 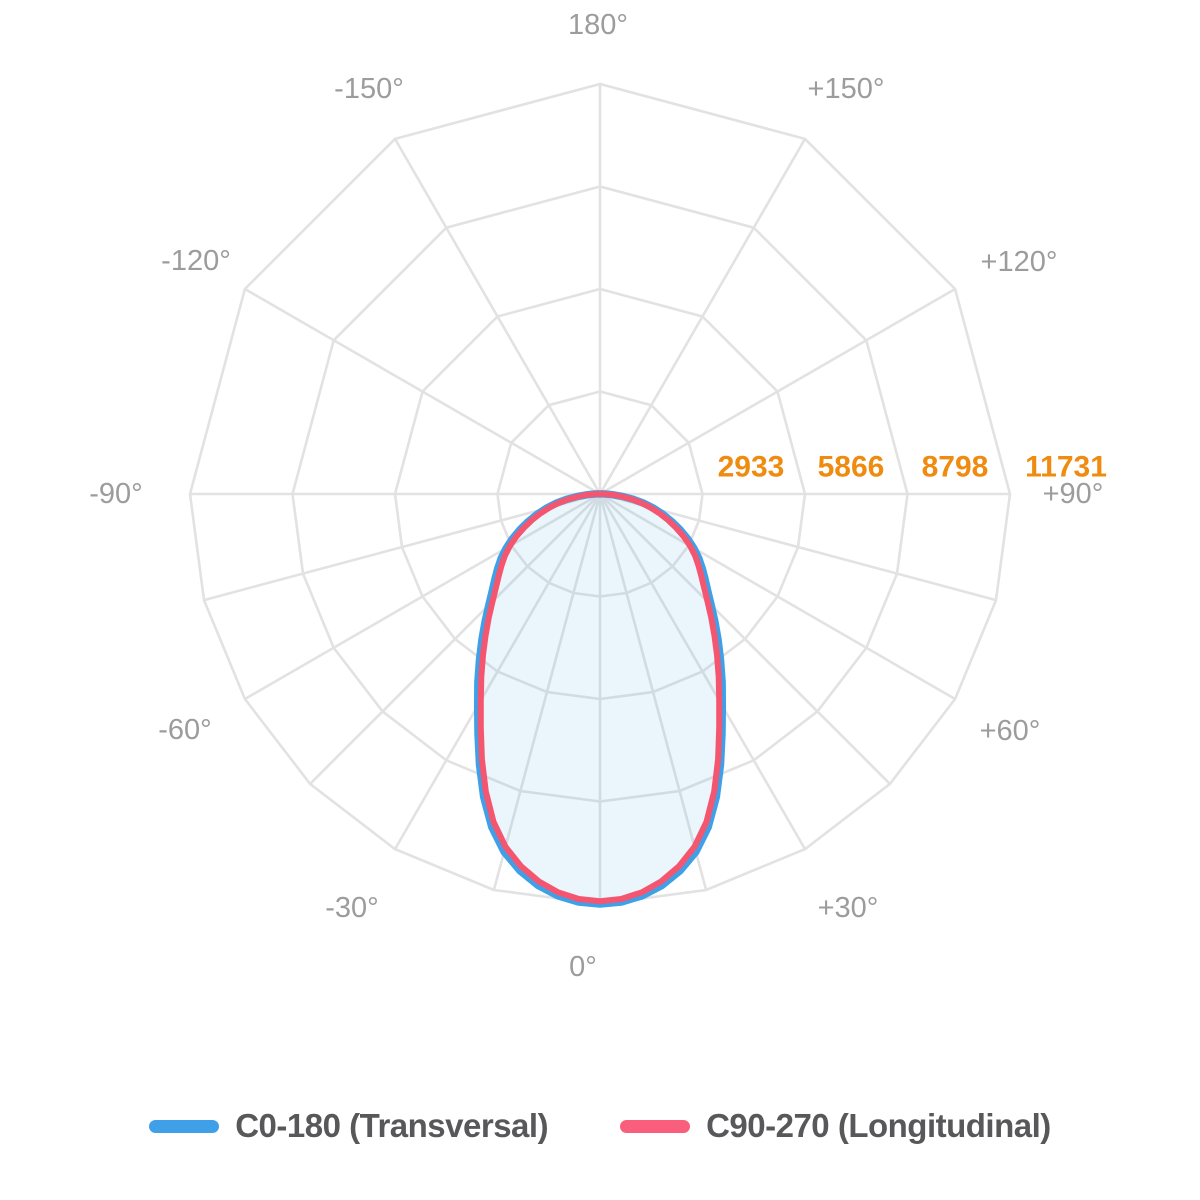 What do you see at coordinates (846, 89) in the screenshot?
I see `angle-label-150: +150°` at bounding box center [846, 89].